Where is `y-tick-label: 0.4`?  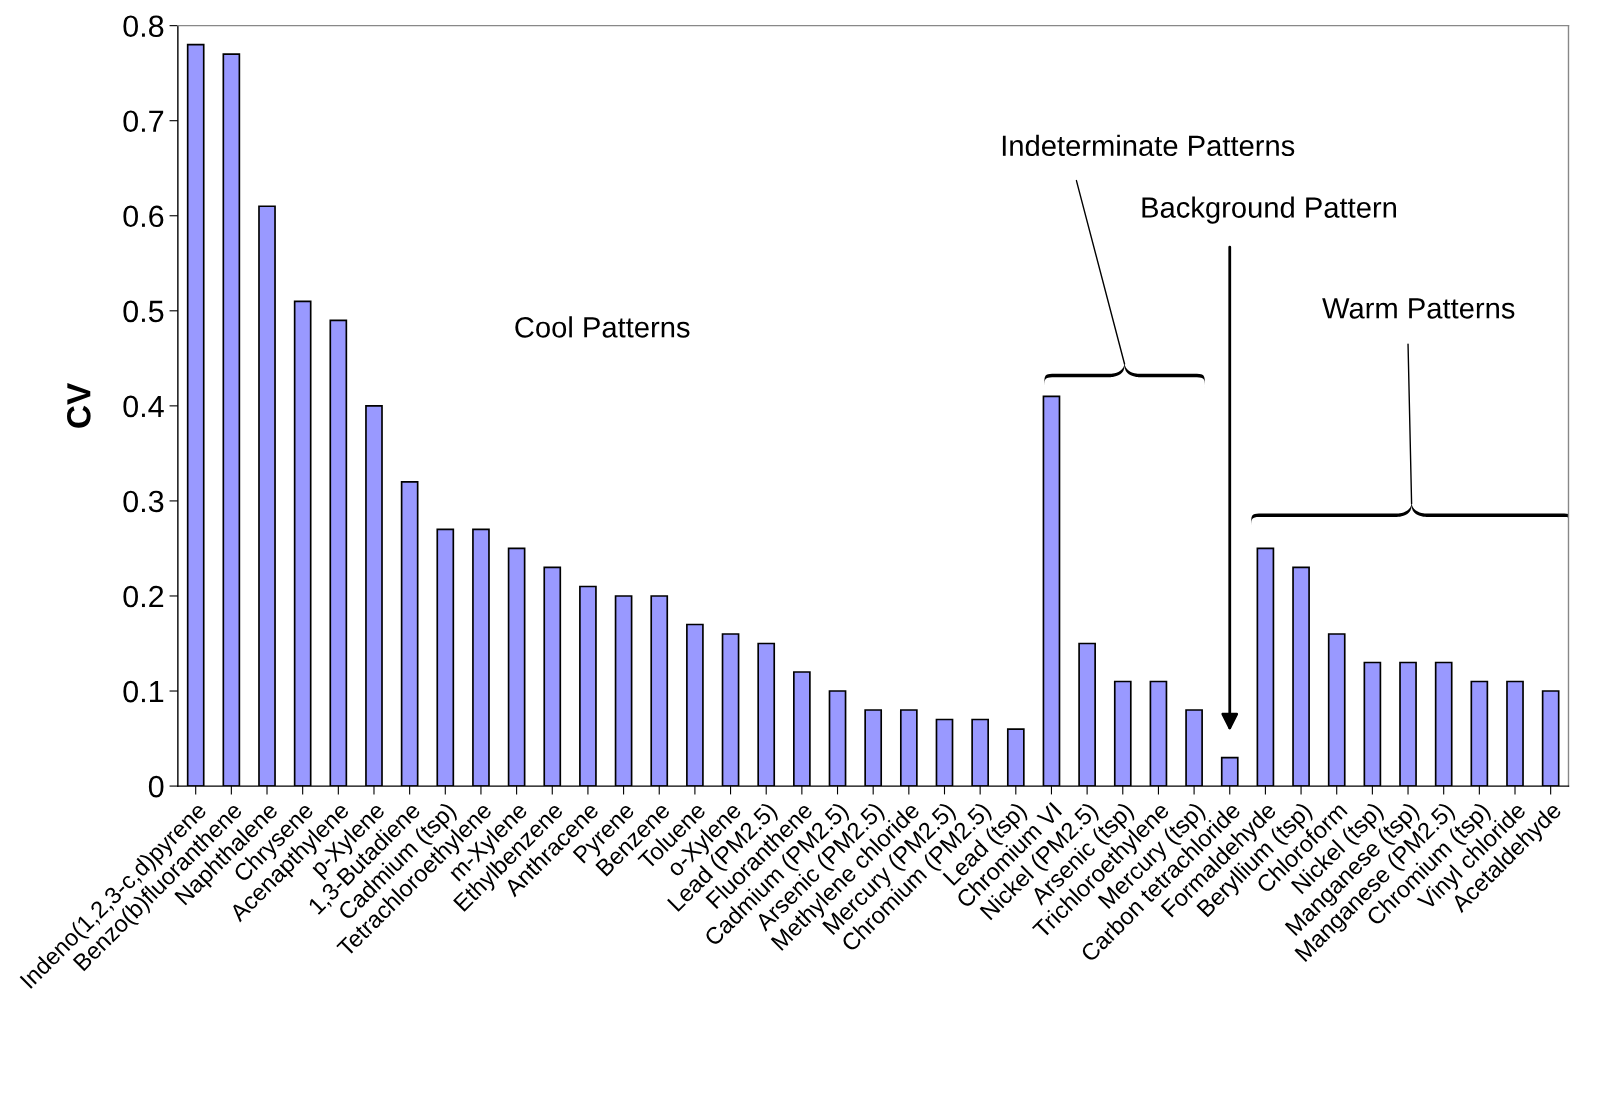 y-tick-label: 0.4 is located at coordinates (143, 406).